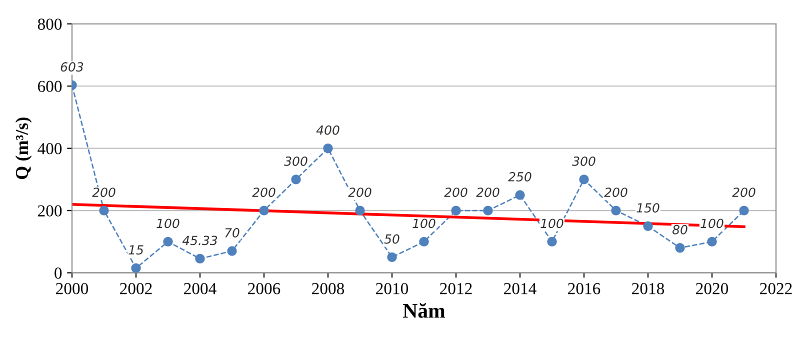  What do you see at coordinates (72, 67) in the screenshot?
I see `data-label: 603` at bounding box center [72, 67].